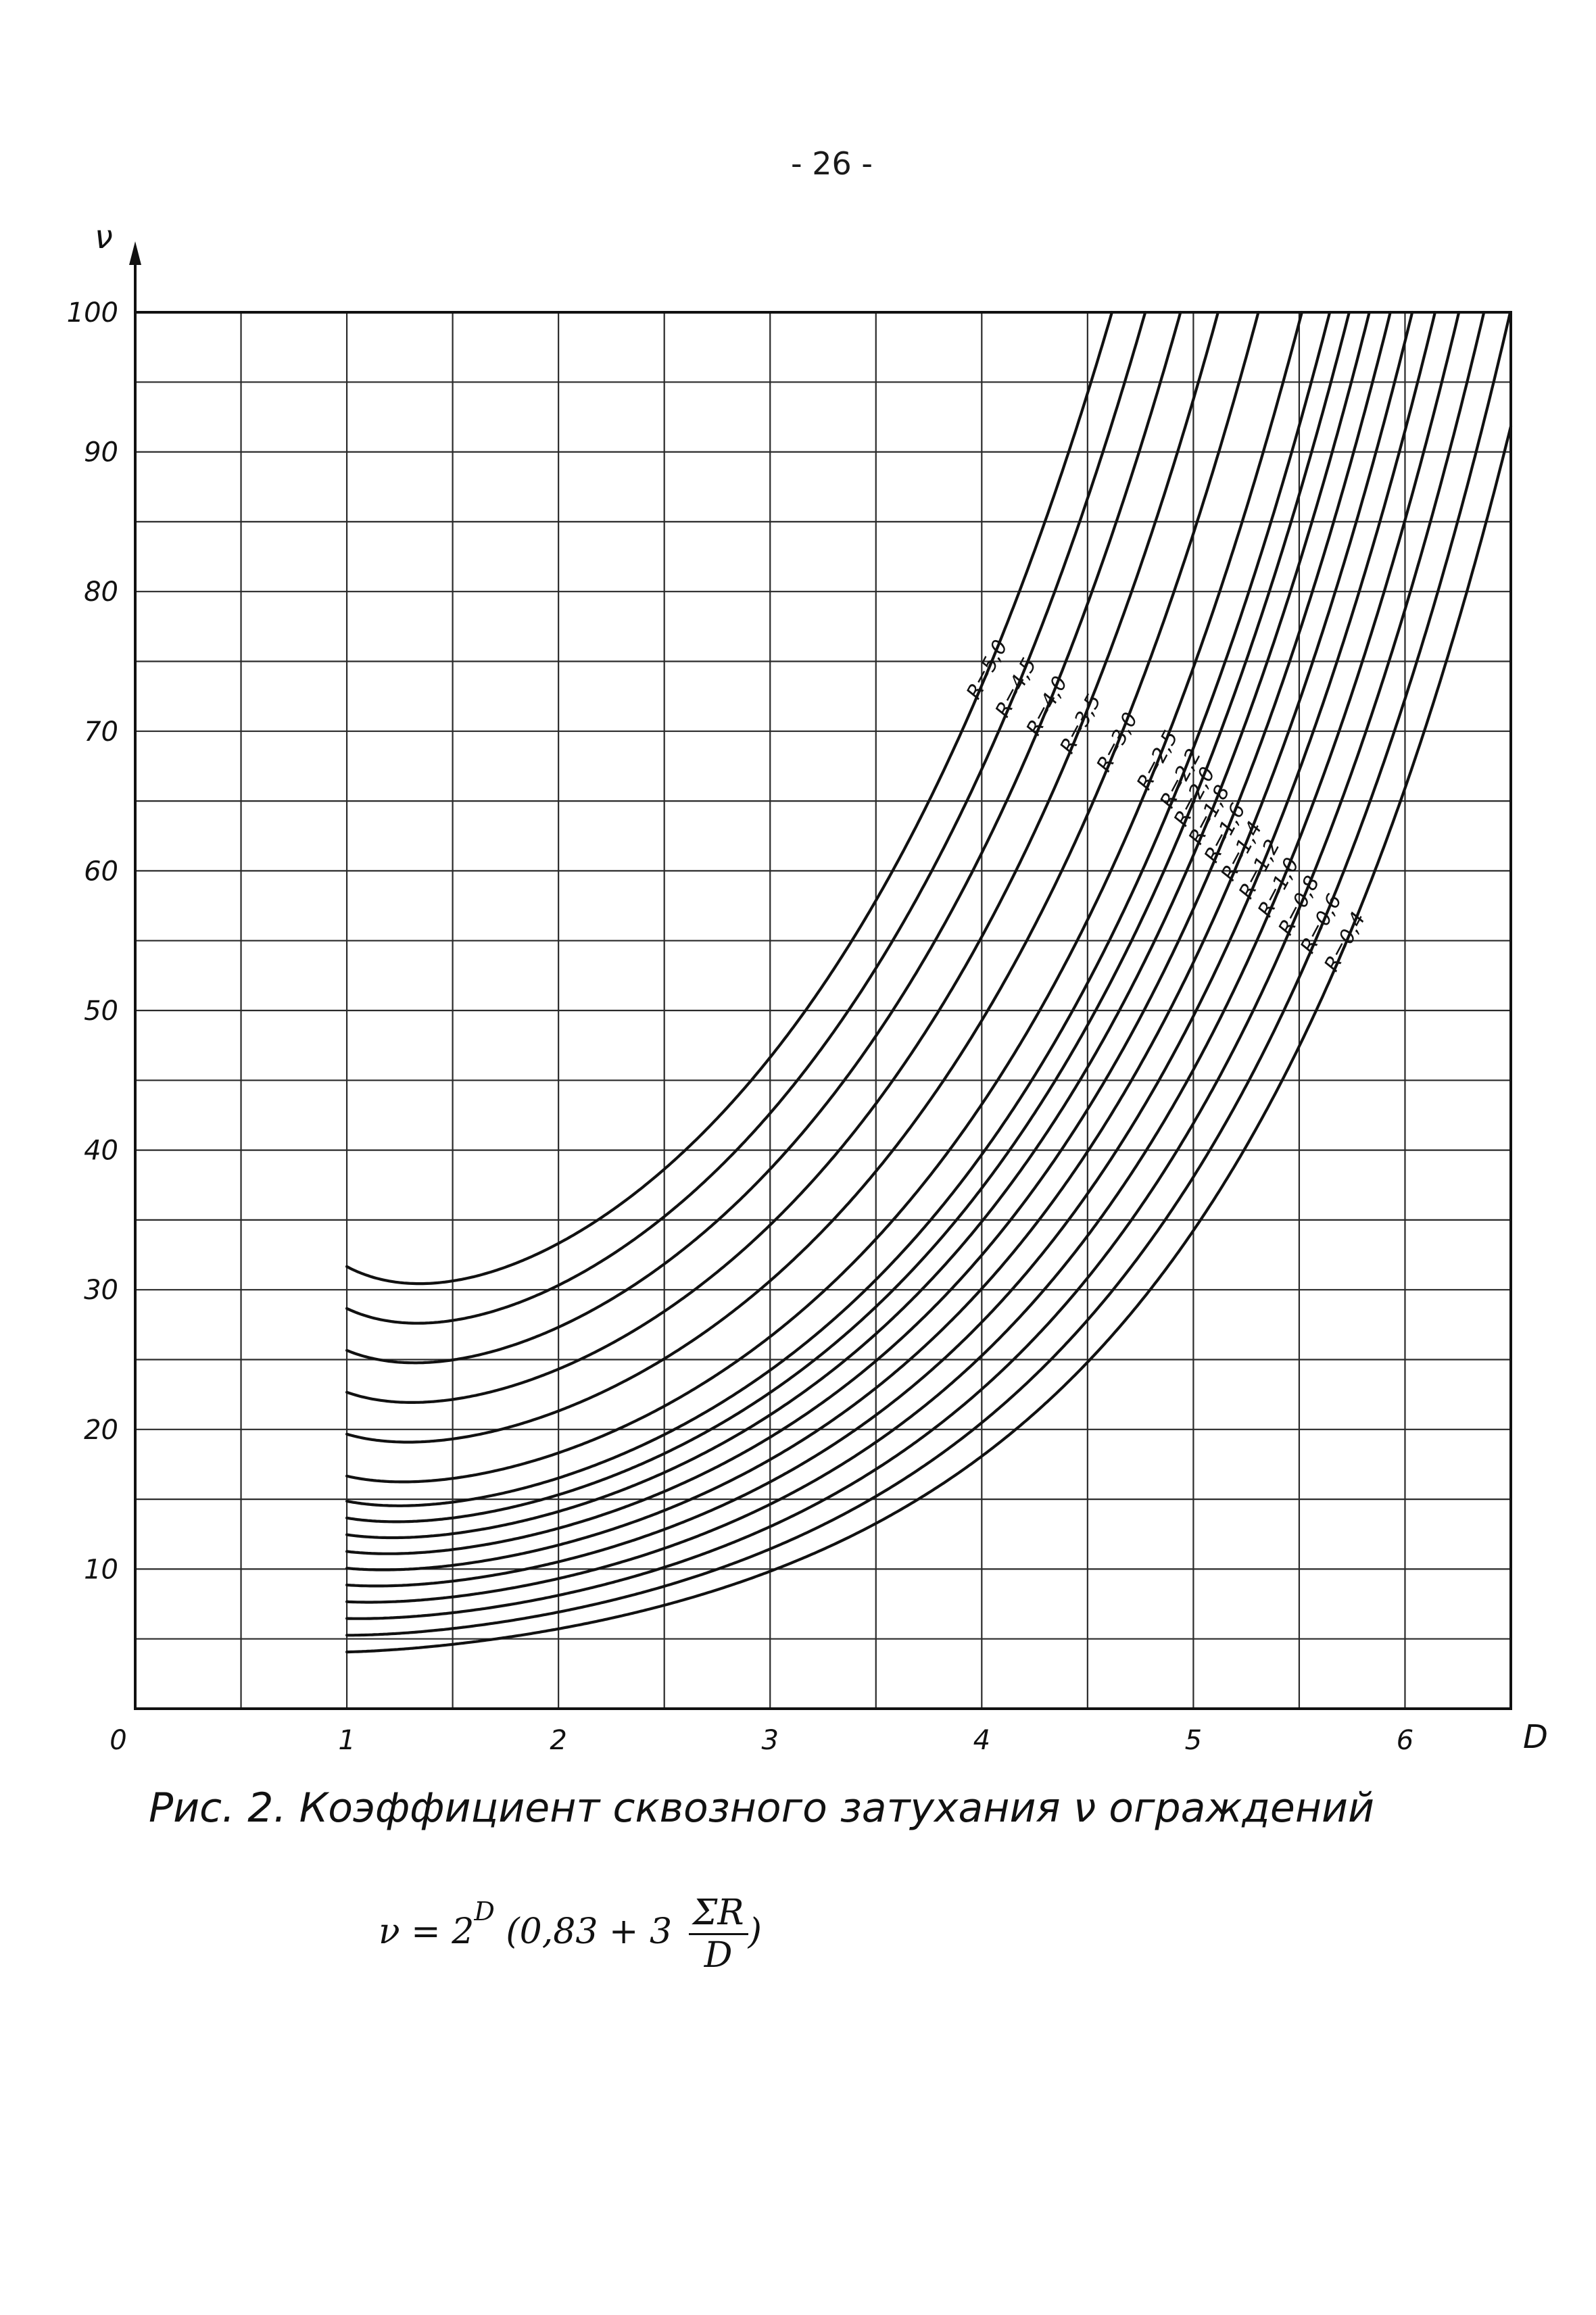  Describe the element at coordinates (101, 1151) in the screenshot. I see `y-tick-label: 40` at that location.